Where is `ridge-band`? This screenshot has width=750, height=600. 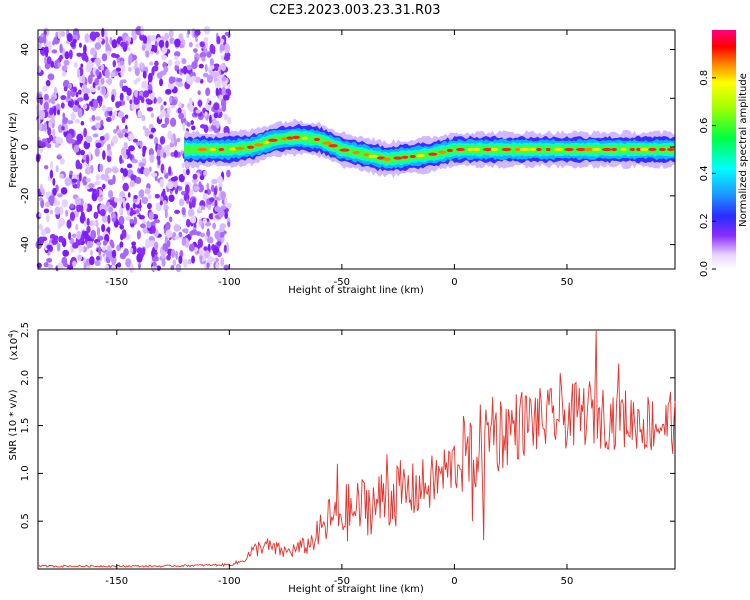 ridge-band is located at coordinates (430, 148).